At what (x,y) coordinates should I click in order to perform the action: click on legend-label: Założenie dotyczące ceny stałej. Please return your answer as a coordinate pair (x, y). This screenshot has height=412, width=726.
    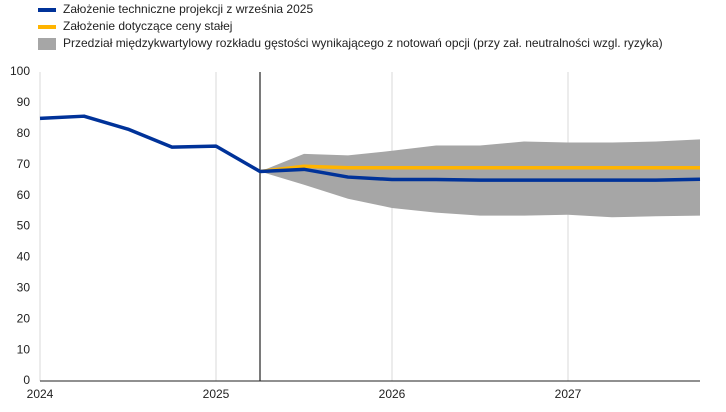
    Looking at the image, I should click on (147, 26).